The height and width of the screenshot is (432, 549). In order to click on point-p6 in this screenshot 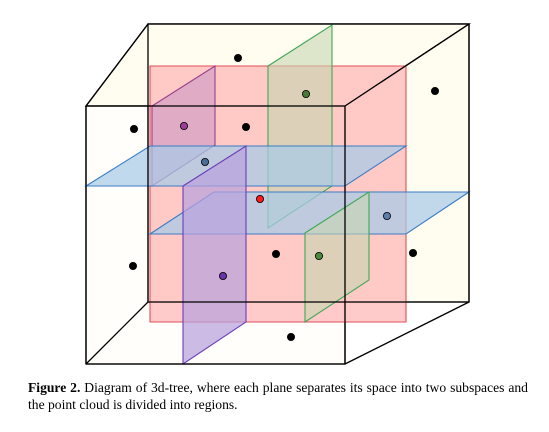, I will do `click(305, 94)`.